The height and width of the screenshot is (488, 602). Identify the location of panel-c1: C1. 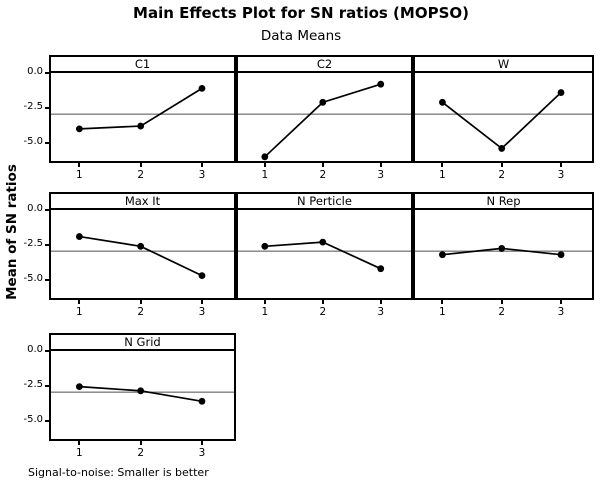
(142, 109).